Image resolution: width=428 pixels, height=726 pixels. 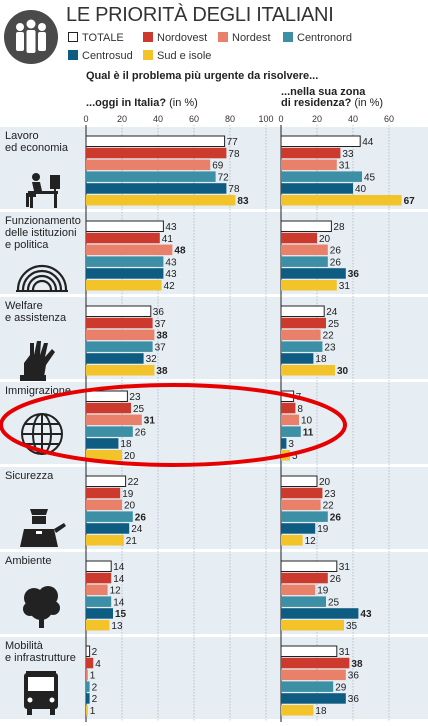 I want to click on category-label: Sicurezza, so click(x=29, y=476).